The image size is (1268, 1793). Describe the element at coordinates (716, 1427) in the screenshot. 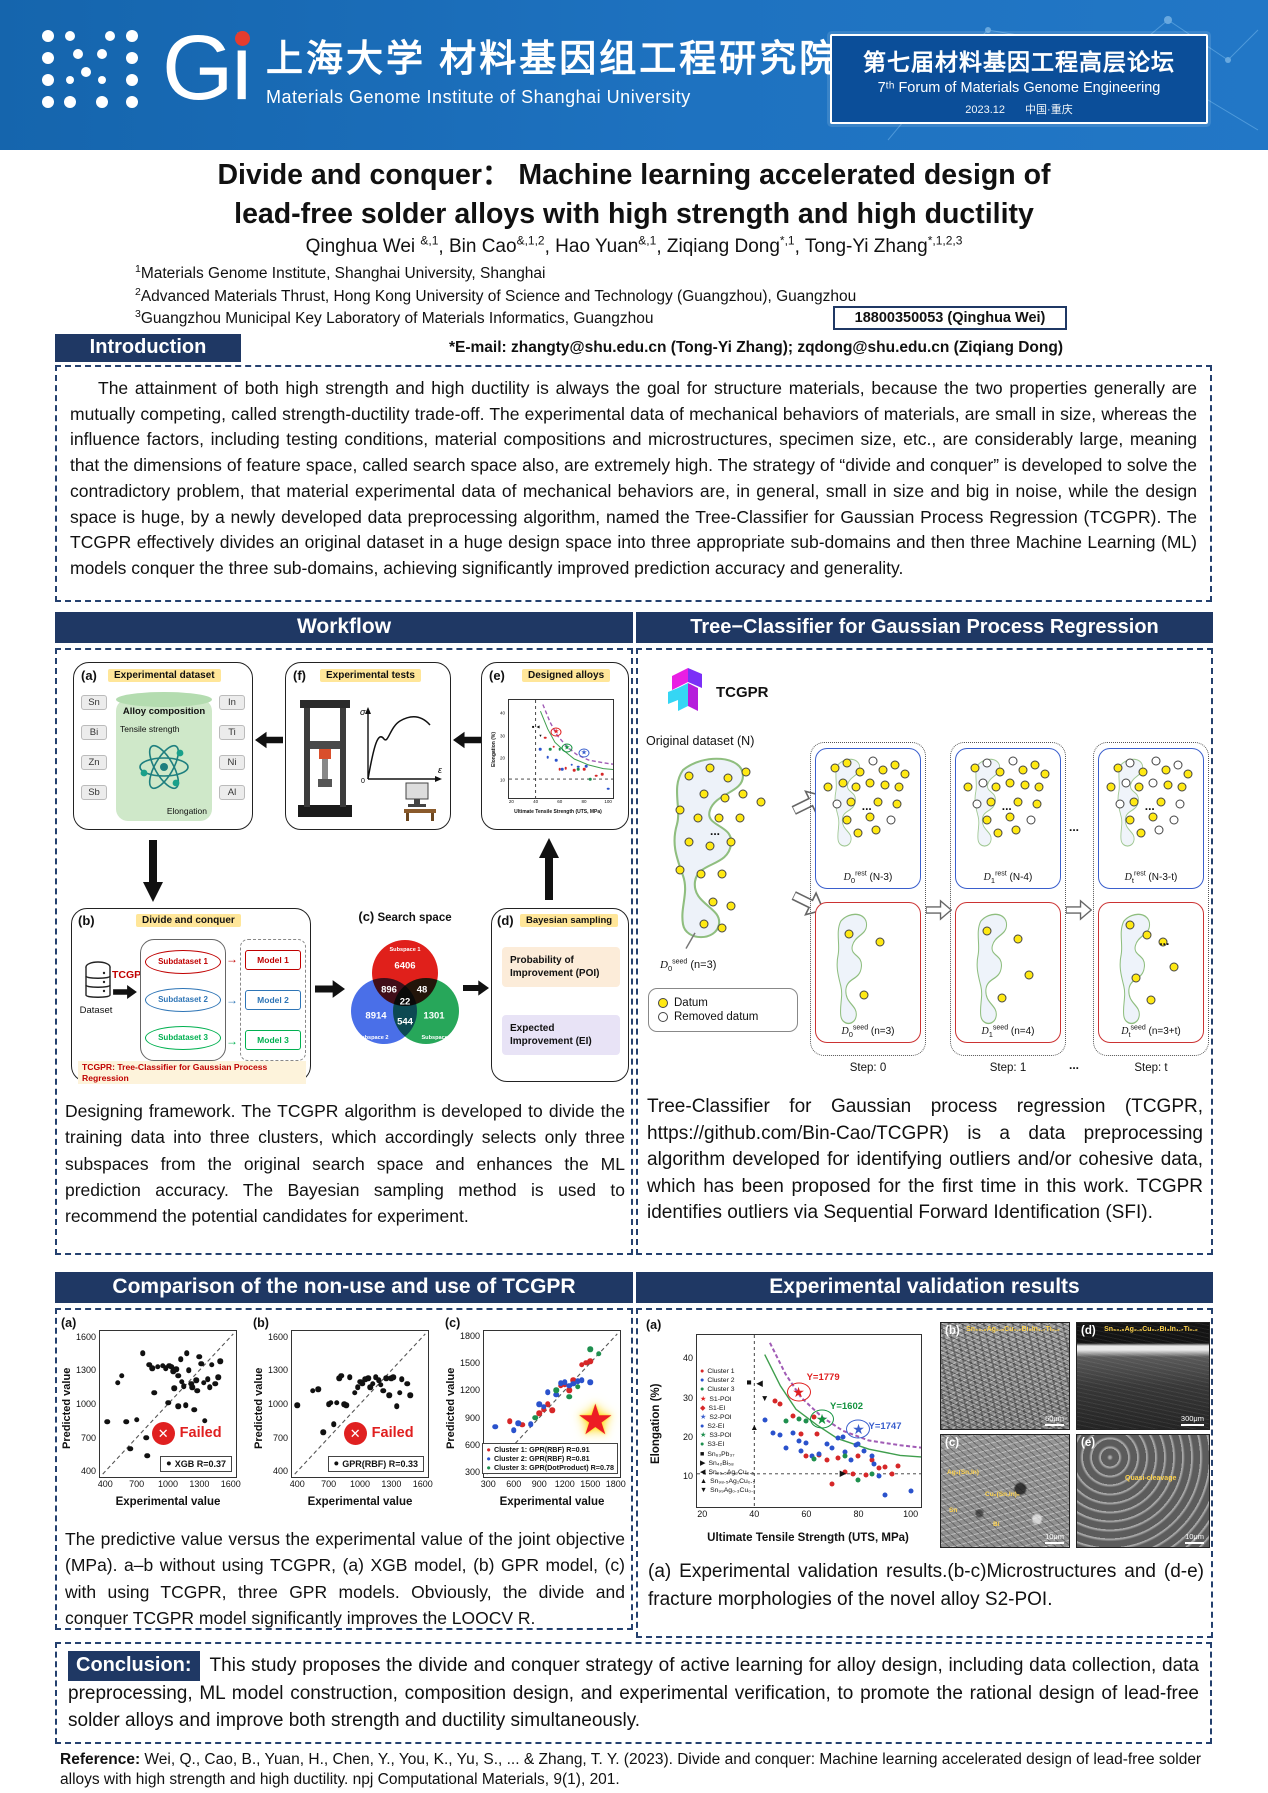

I see `legend-text: S2-EI` at that location.